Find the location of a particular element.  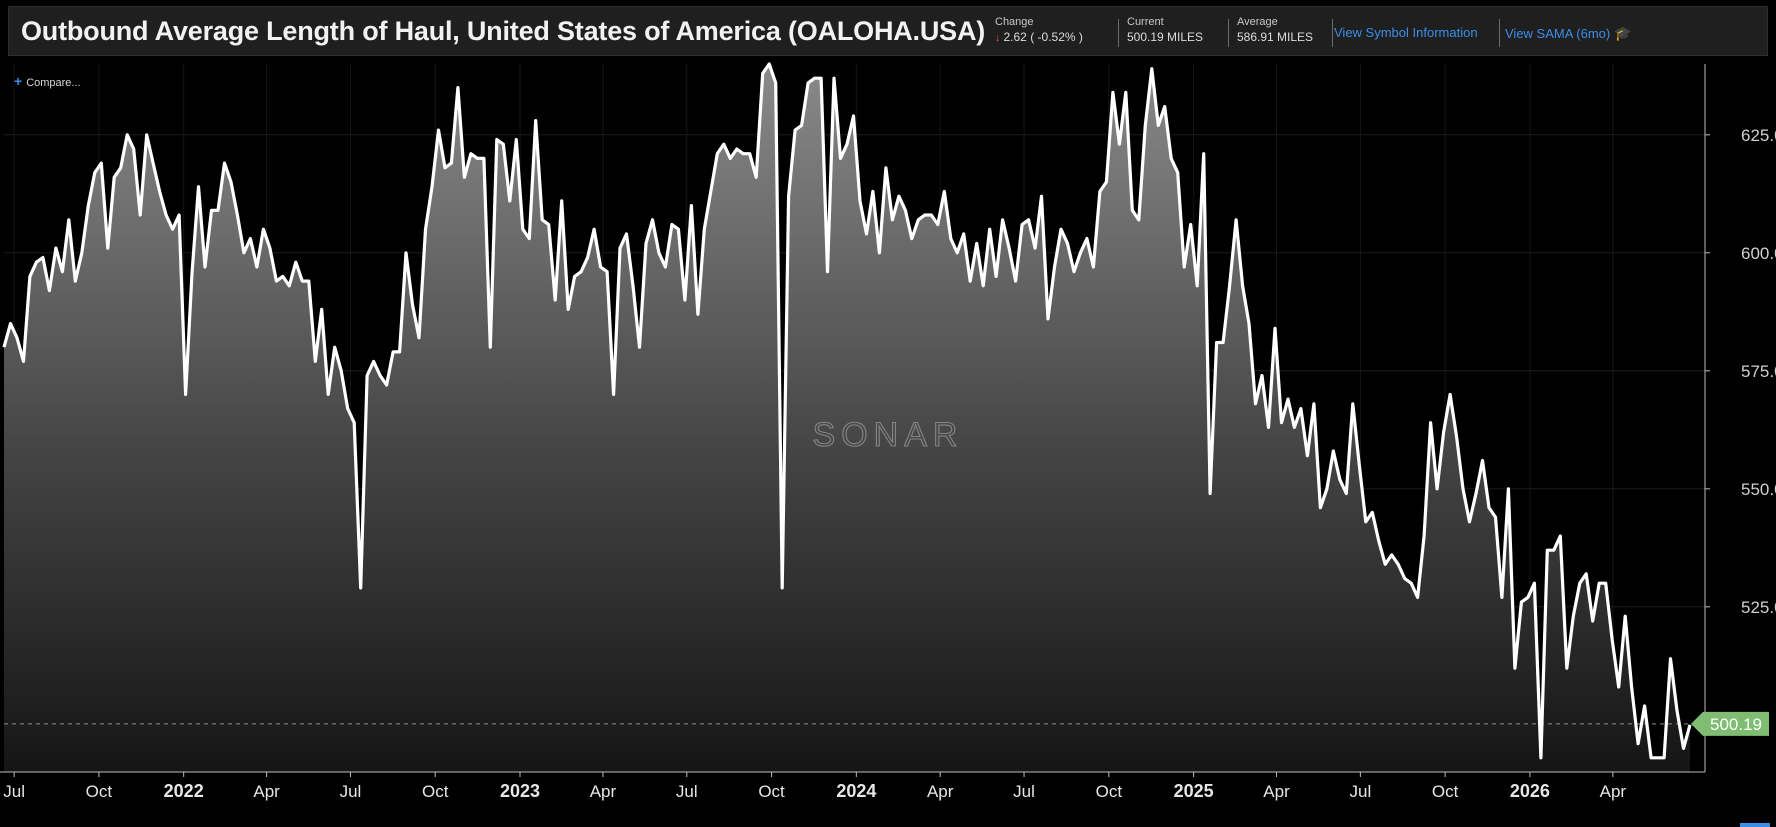

view-sama-label: View SAMA (6mo) is located at coordinates (1558, 33).